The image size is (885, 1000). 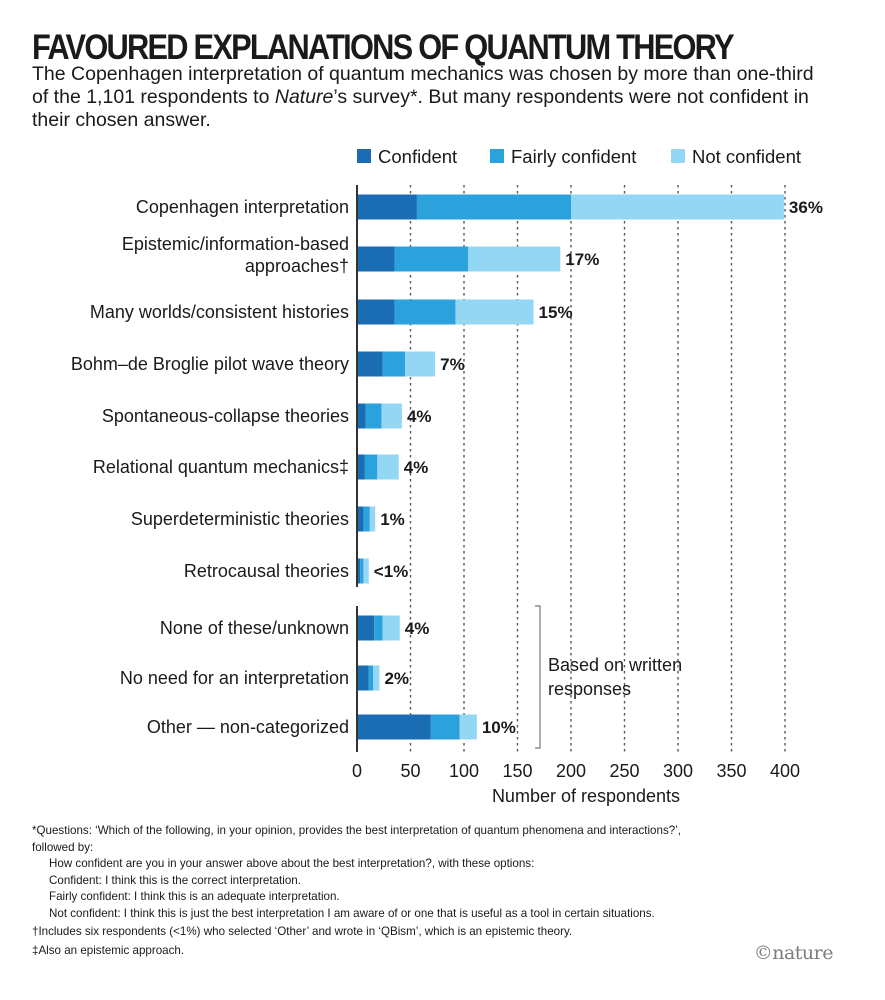 I want to click on category-label: Other — non-categorized, so click(x=248, y=727).